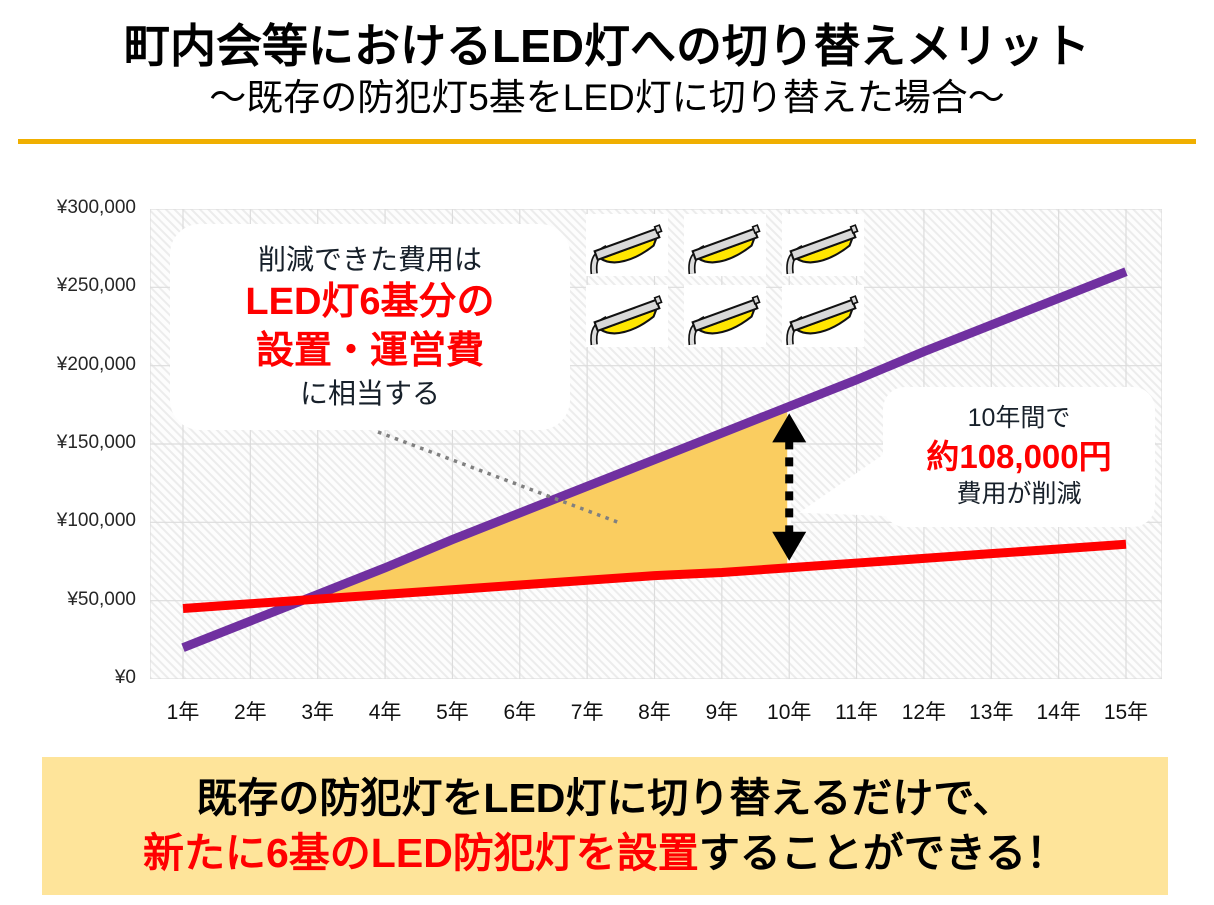 The image size is (1214, 905). What do you see at coordinates (452, 712) in the screenshot?
I see `x-tick-label: 5年` at bounding box center [452, 712].